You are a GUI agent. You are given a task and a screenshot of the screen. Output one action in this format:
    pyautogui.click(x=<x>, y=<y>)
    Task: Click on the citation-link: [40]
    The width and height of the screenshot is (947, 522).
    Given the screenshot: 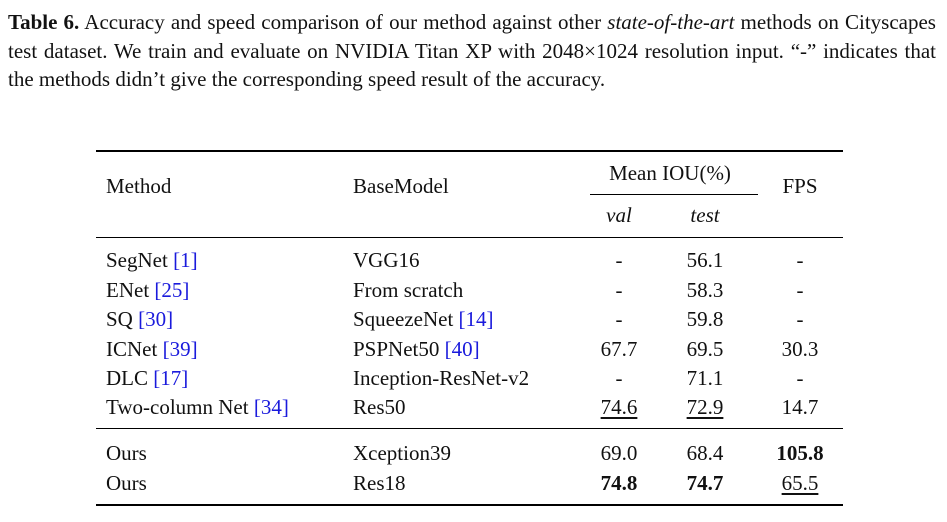 What is the action you would take?
    pyautogui.click(x=462, y=349)
    